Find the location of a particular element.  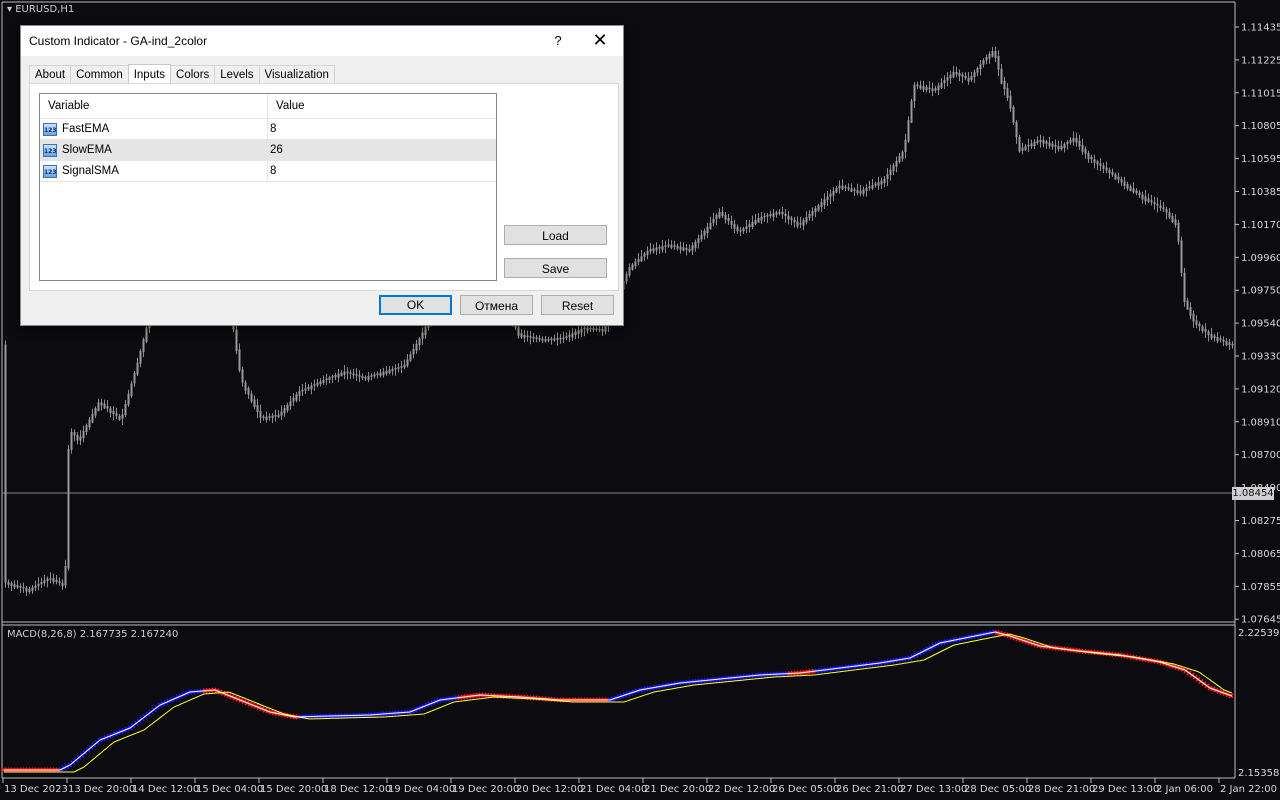

time-label: 2 Jan 22:00 is located at coordinates (1248, 789).